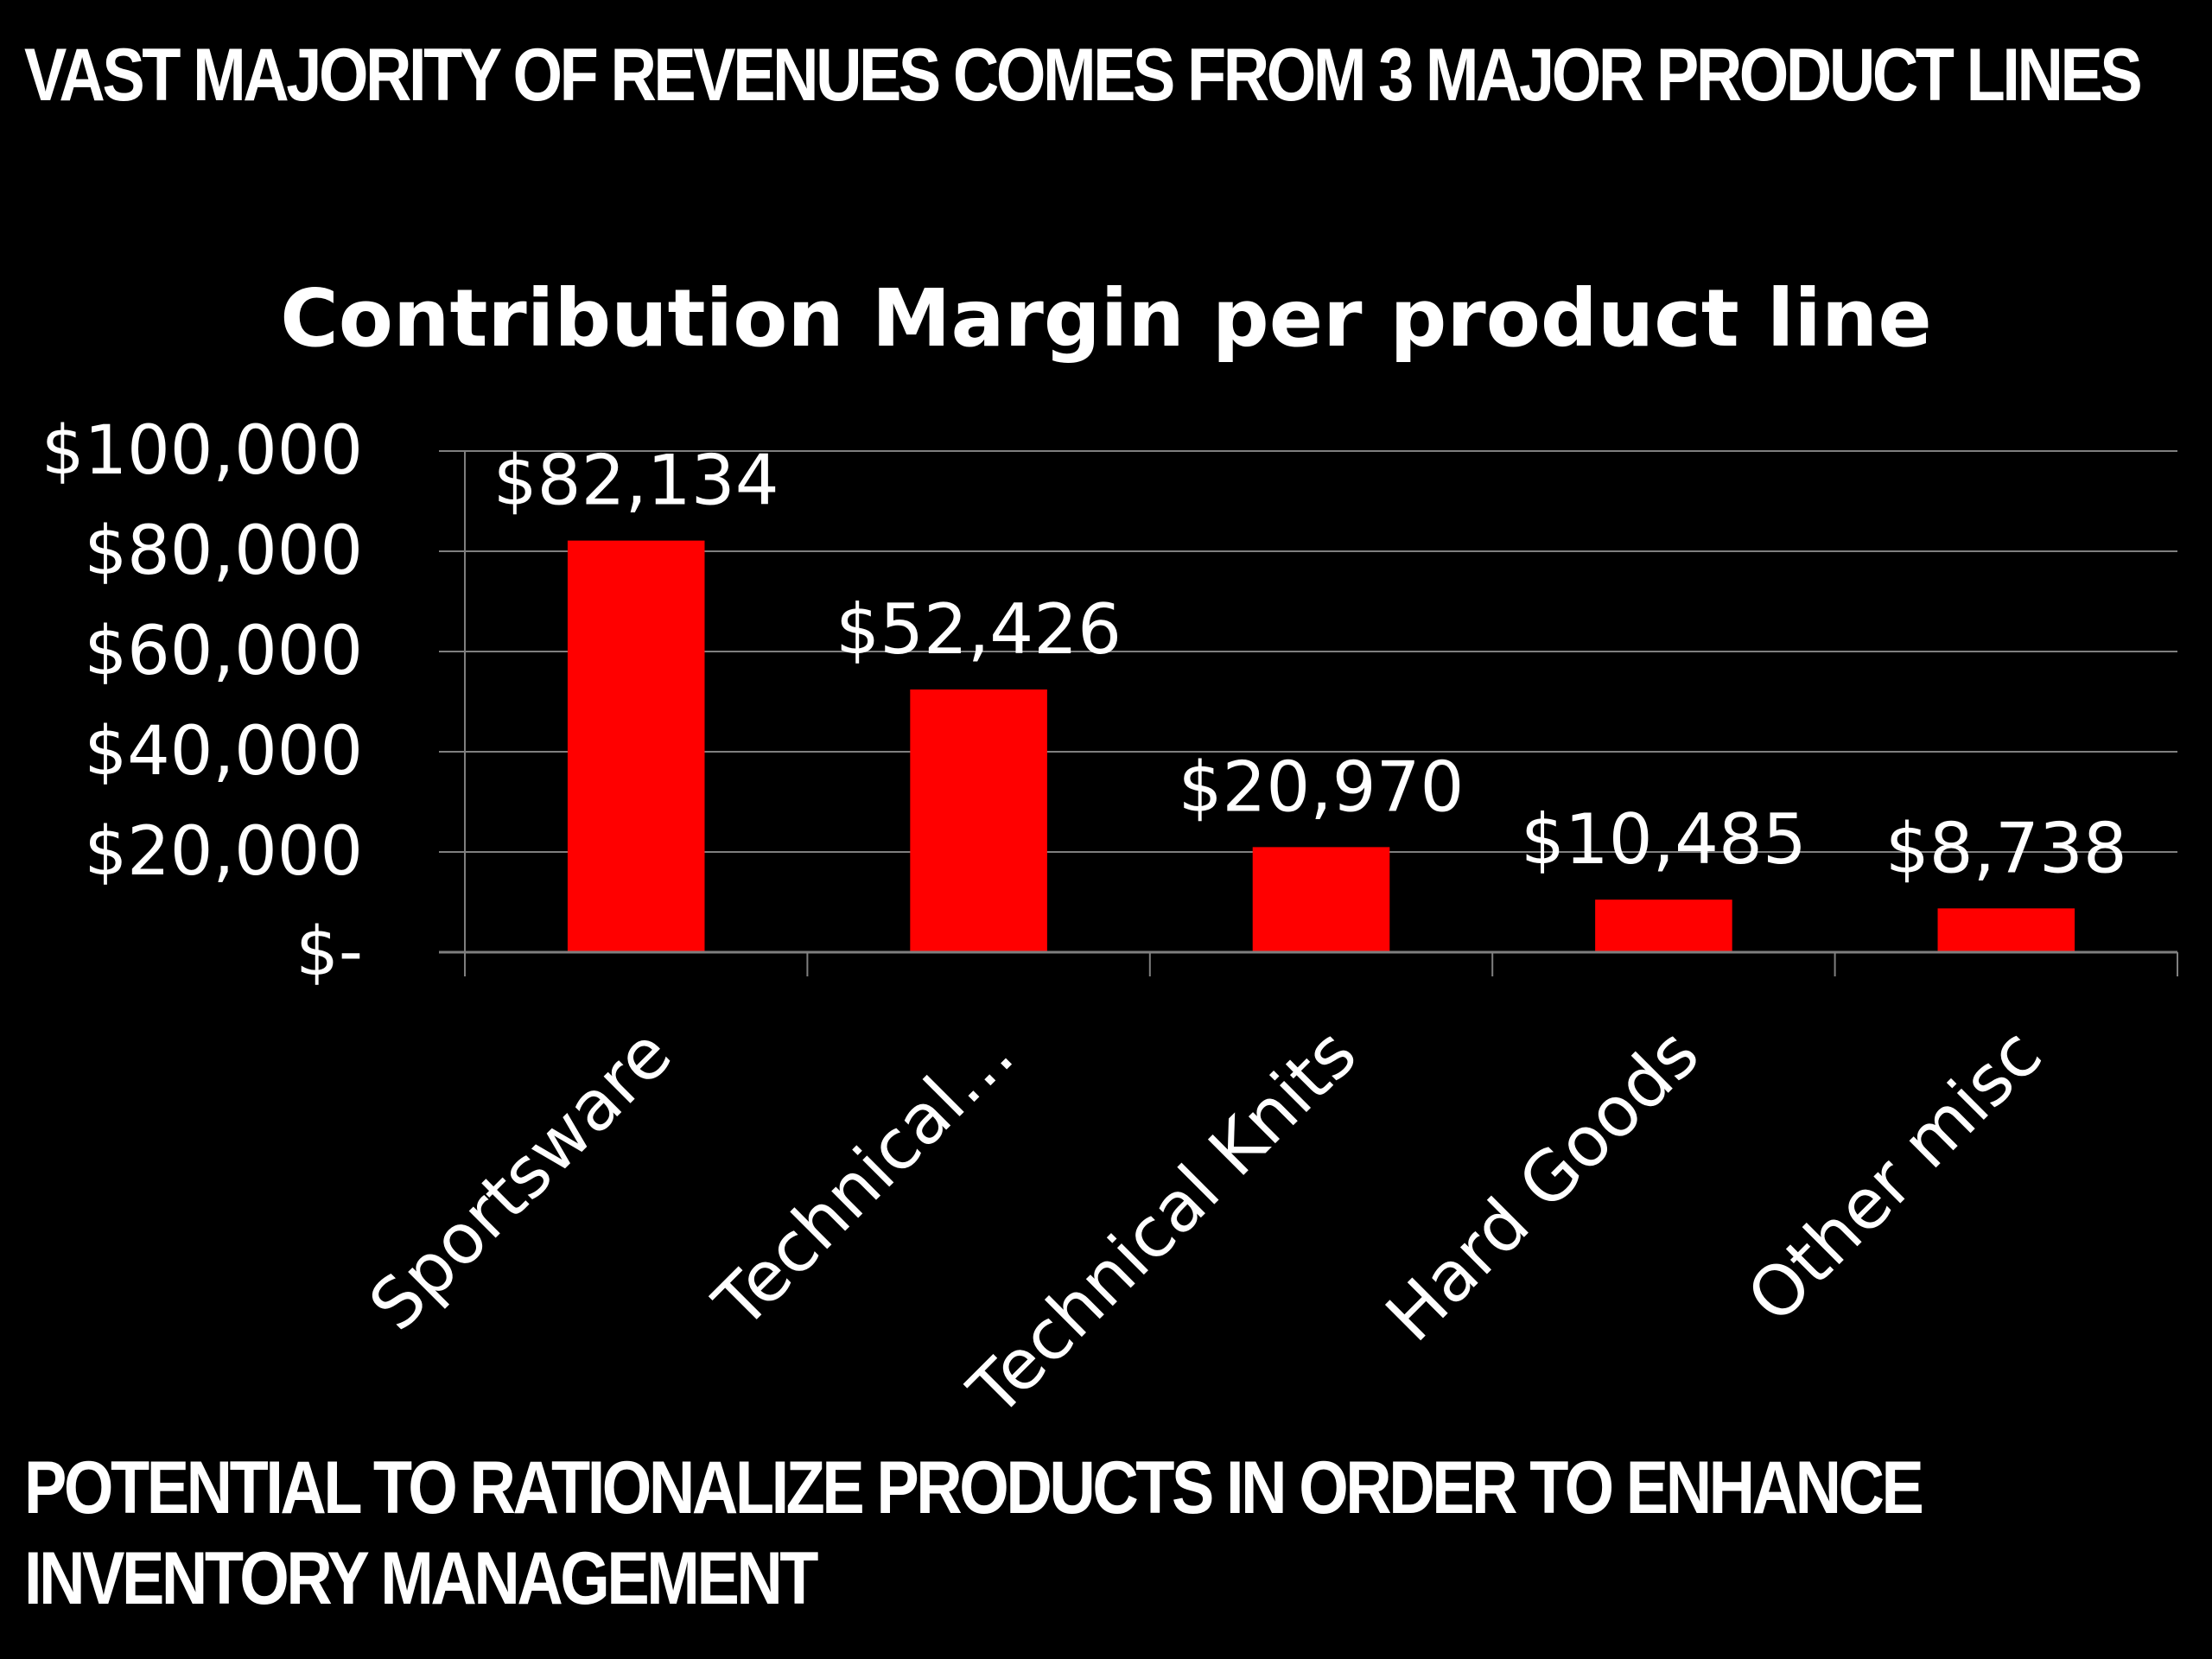 The height and width of the screenshot is (1659, 2212). What do you see at coordinates (1664, 839) in the screenshot?
I see `data-label: $10,485` at bounding box center [1664, 839].